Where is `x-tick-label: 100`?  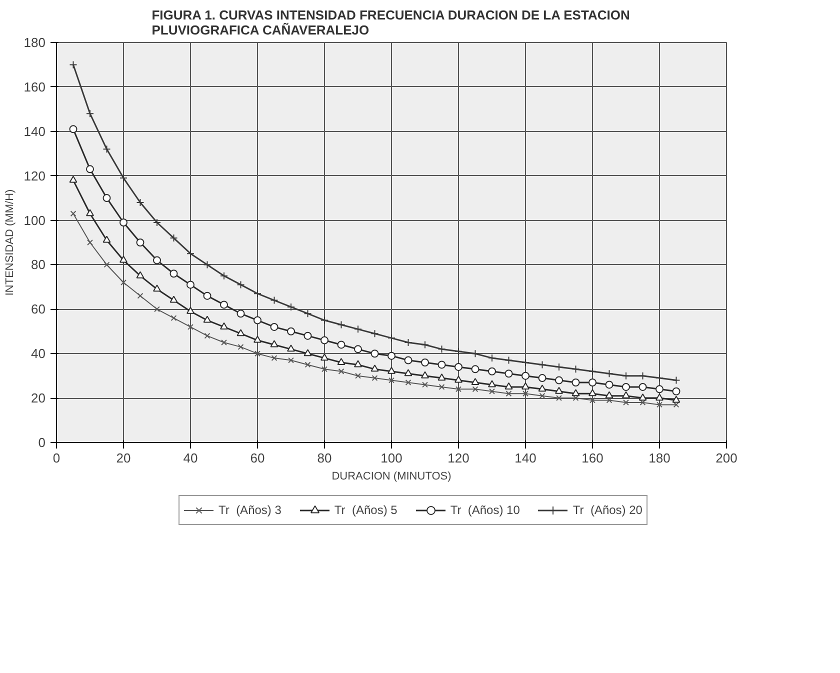 x-tick-label: 100 is located at coordinates (391, 458).